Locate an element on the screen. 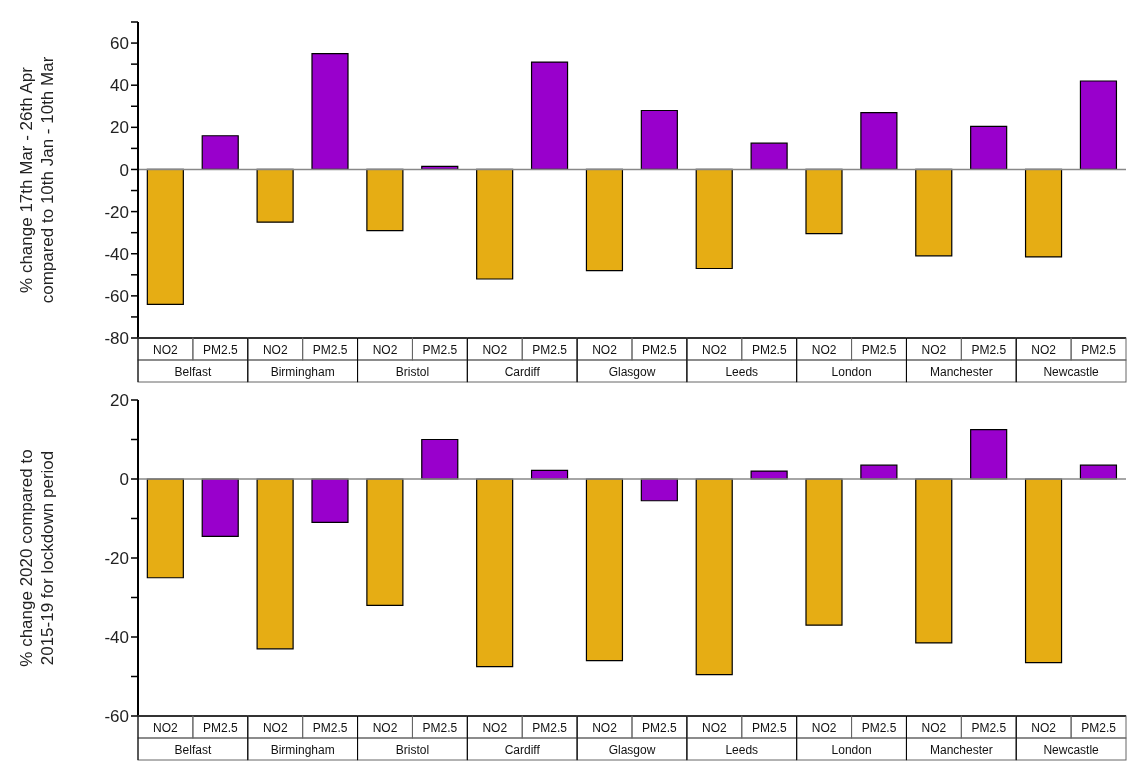  y-tick-label: 40 is located at coordinates (119, 86).